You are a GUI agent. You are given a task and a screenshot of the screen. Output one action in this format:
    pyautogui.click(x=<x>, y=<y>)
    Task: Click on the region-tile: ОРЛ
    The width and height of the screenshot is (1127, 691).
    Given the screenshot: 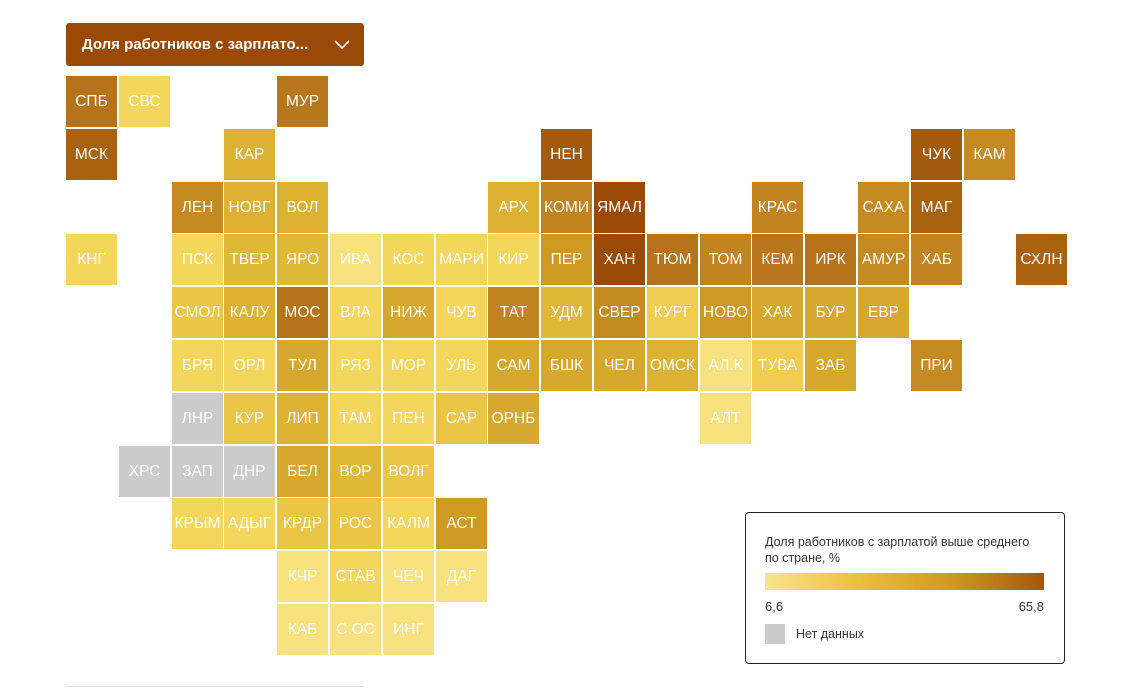 What is the action you would take?
    pyautogui.click(x=249, y=365)
    